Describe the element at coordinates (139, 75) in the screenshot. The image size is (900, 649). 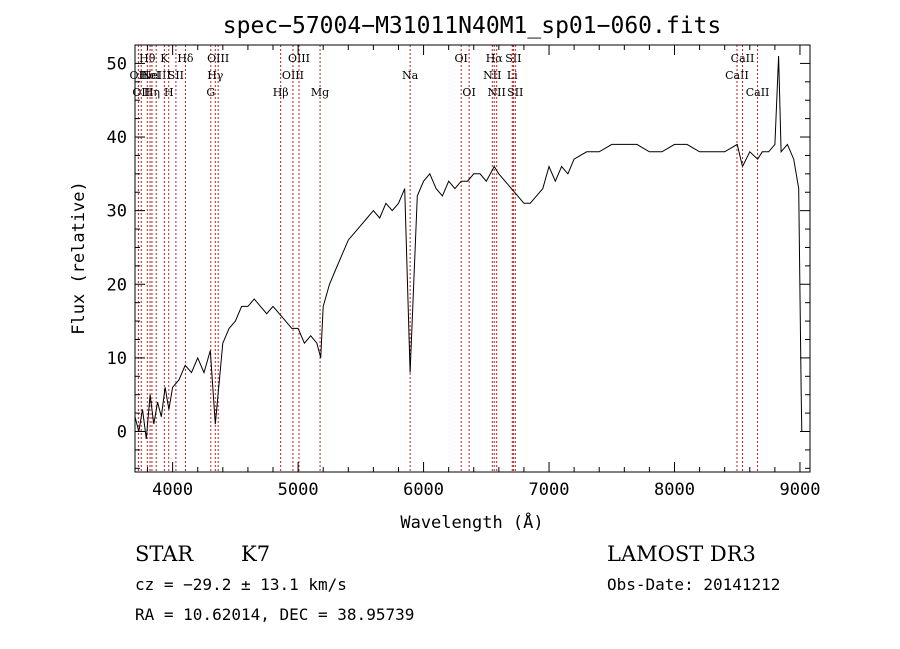
I see `line-label-0: OII` at that location.